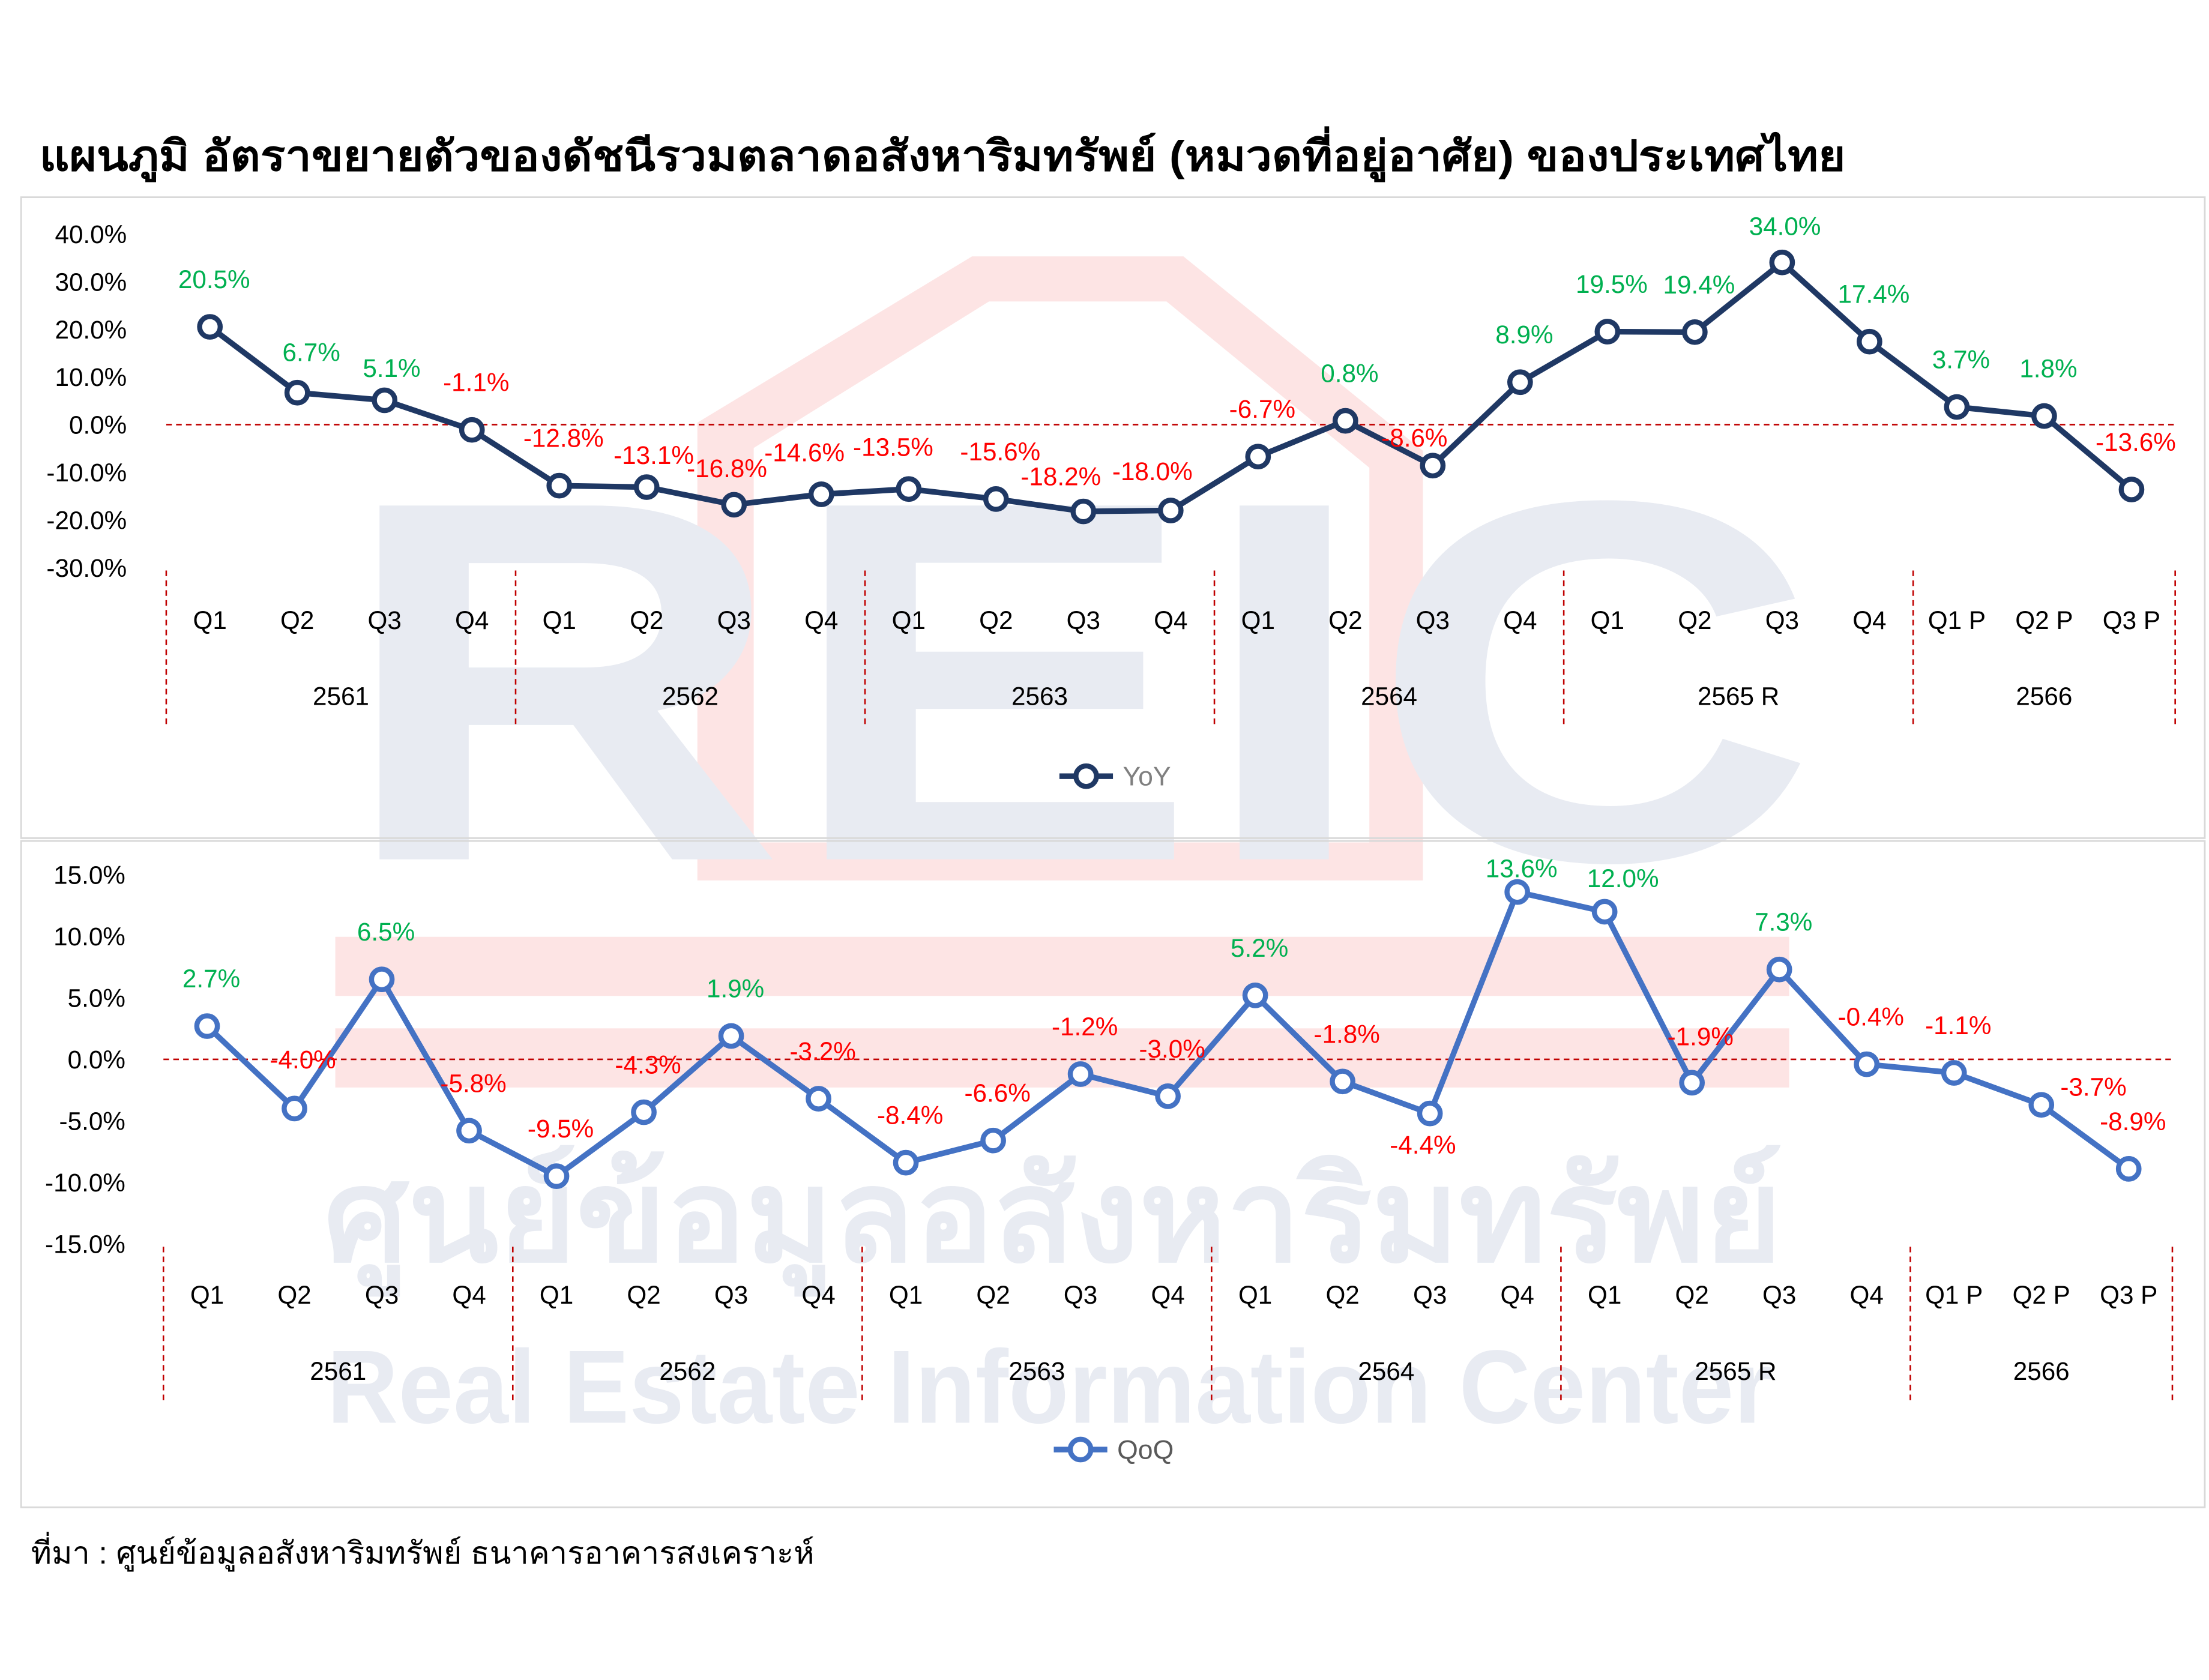  I want to click on qoq-y-tick-label: -15.0%, so click(85, 1245).